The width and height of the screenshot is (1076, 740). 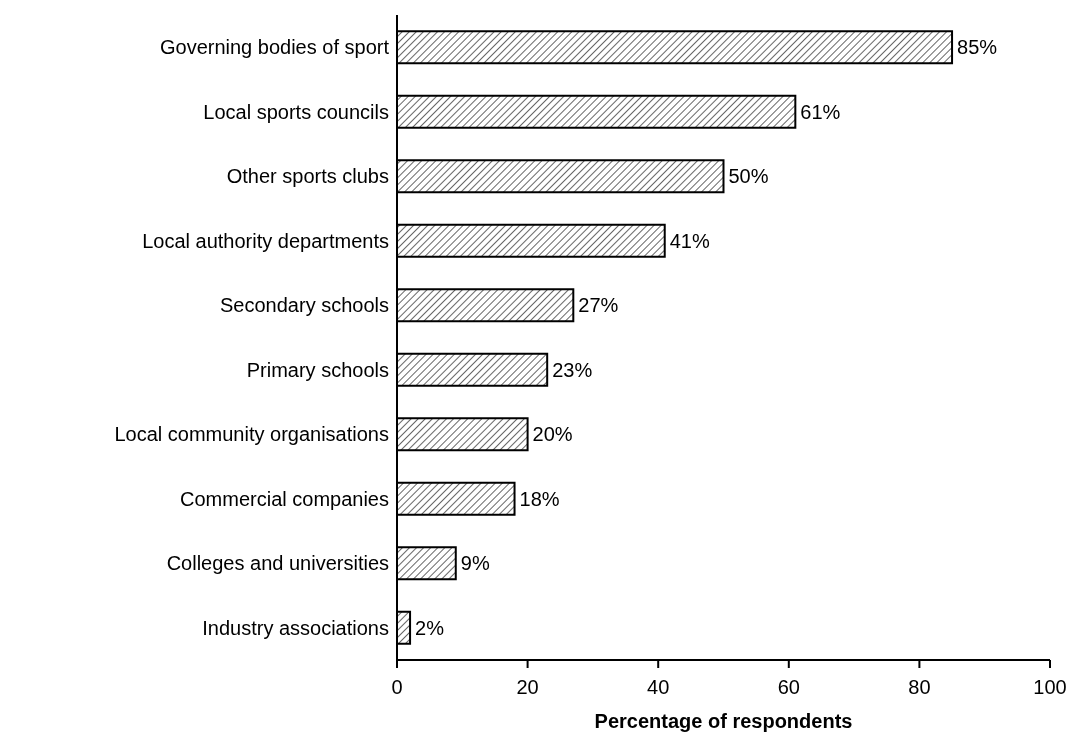 I want to click on data-label: 41%, so click(x=689, y=240).